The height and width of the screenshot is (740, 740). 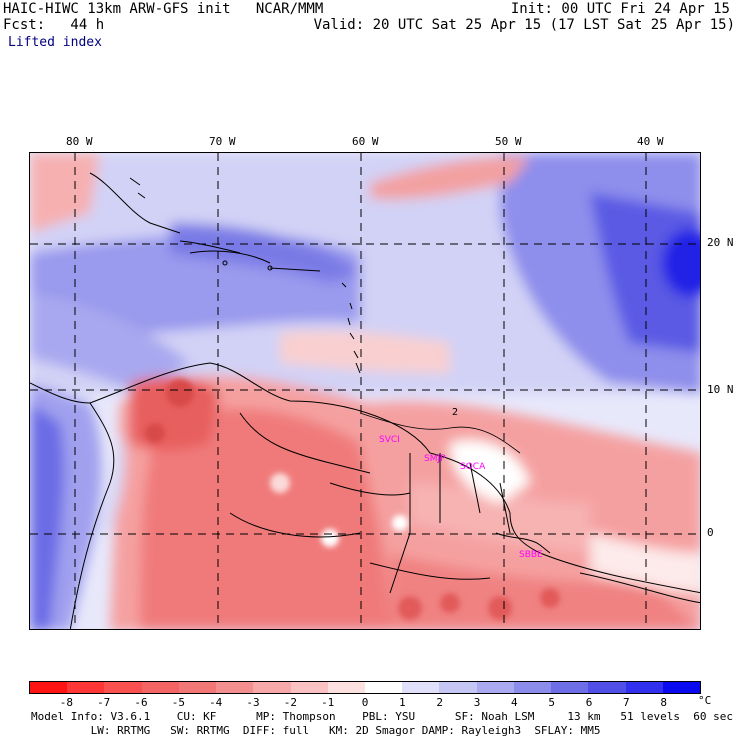 I want to click on station-labels: SVCI SMJP SOCA SBBE, so click(x=461, y=497).